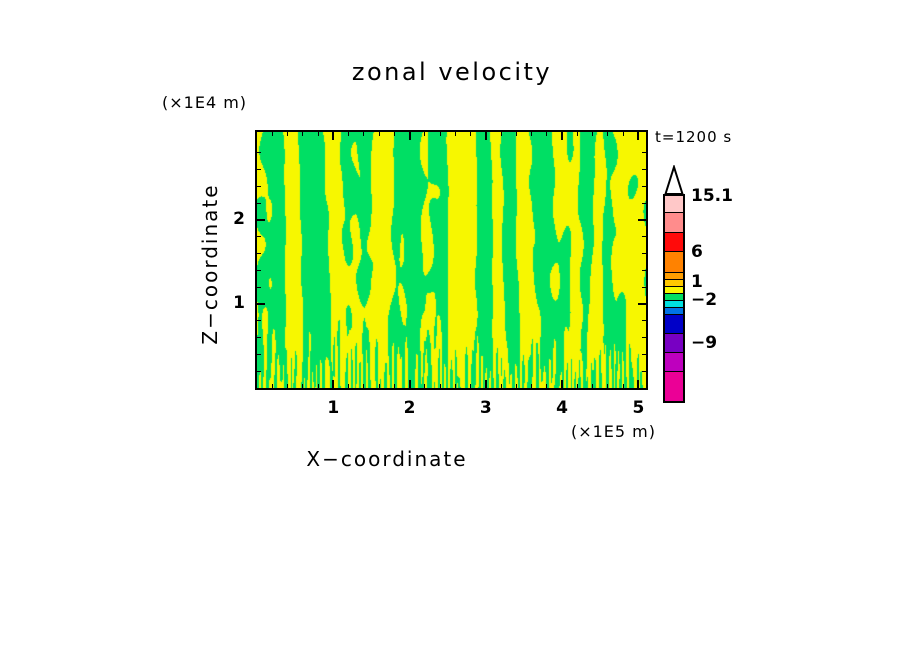  I want to click on x-axis-title: X−coordinate, so click(387, 459).